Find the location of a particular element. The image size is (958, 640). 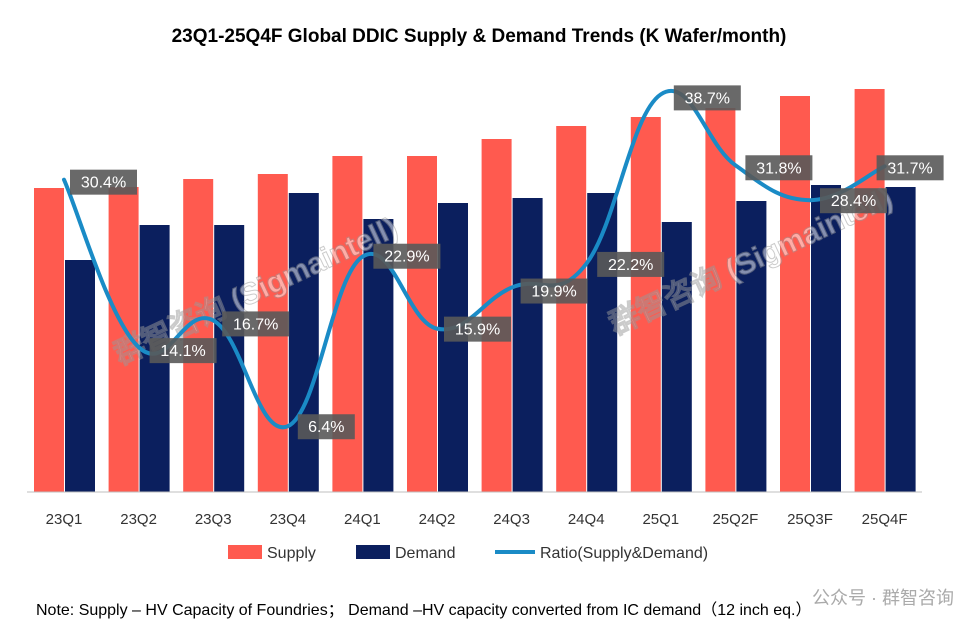

data-label: 22.2% is located at coordinates (630, 265).